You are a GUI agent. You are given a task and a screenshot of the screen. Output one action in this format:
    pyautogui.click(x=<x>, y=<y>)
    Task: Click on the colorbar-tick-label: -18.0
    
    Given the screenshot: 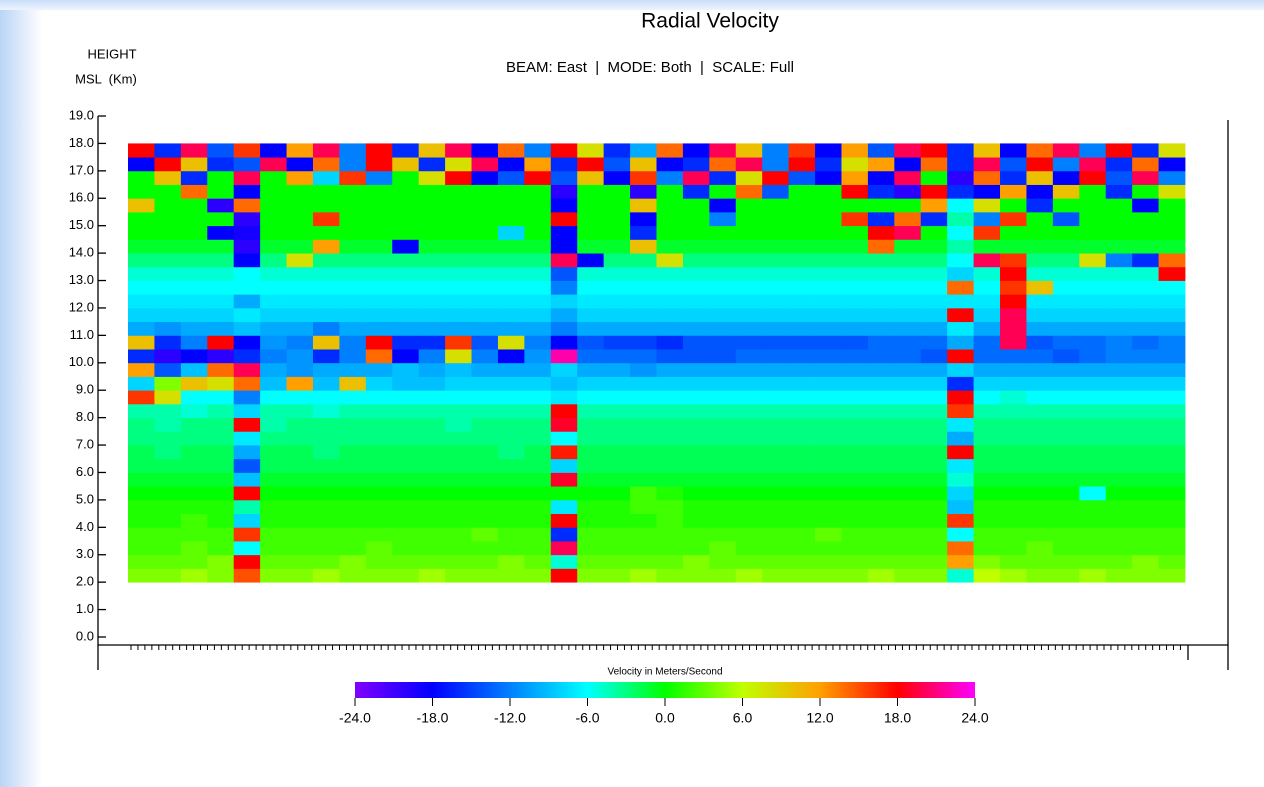 What is the action you would take?
    pyautogui.click(x=433, y=718)
    